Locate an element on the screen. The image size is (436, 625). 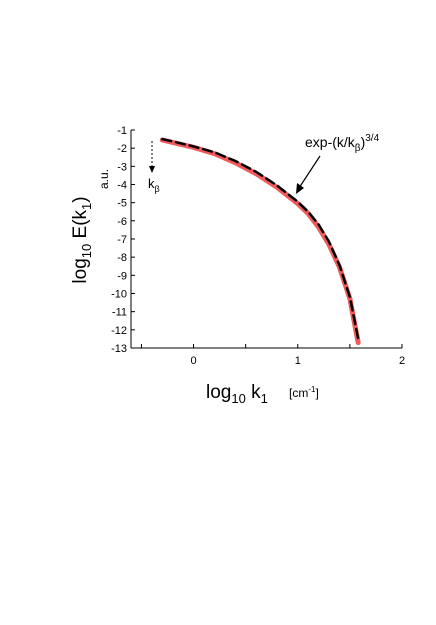
y-tick-label: -2 is located at coordinates (122, 149).